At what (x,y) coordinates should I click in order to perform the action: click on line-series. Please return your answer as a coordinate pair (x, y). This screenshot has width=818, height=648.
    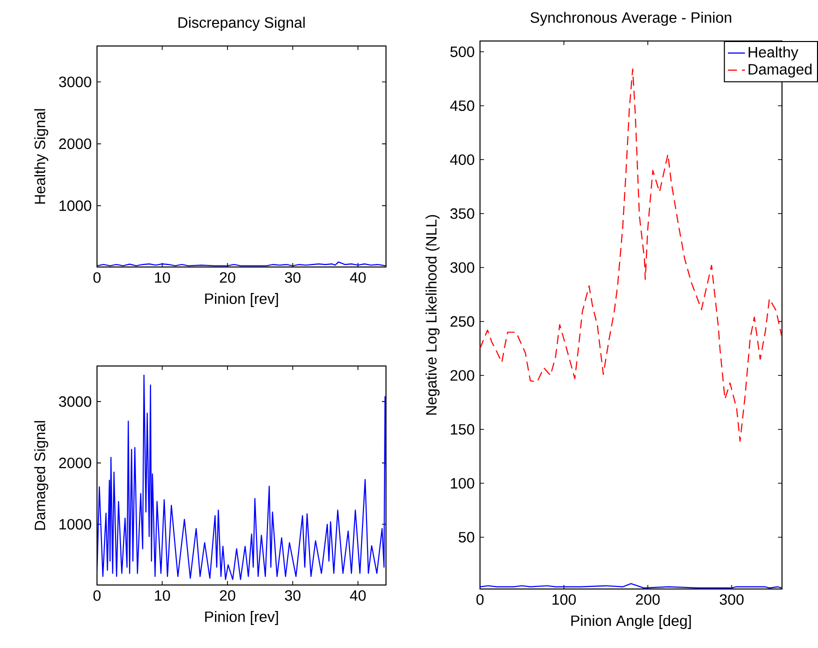
    Looking at the image, I should click on (241, 477).